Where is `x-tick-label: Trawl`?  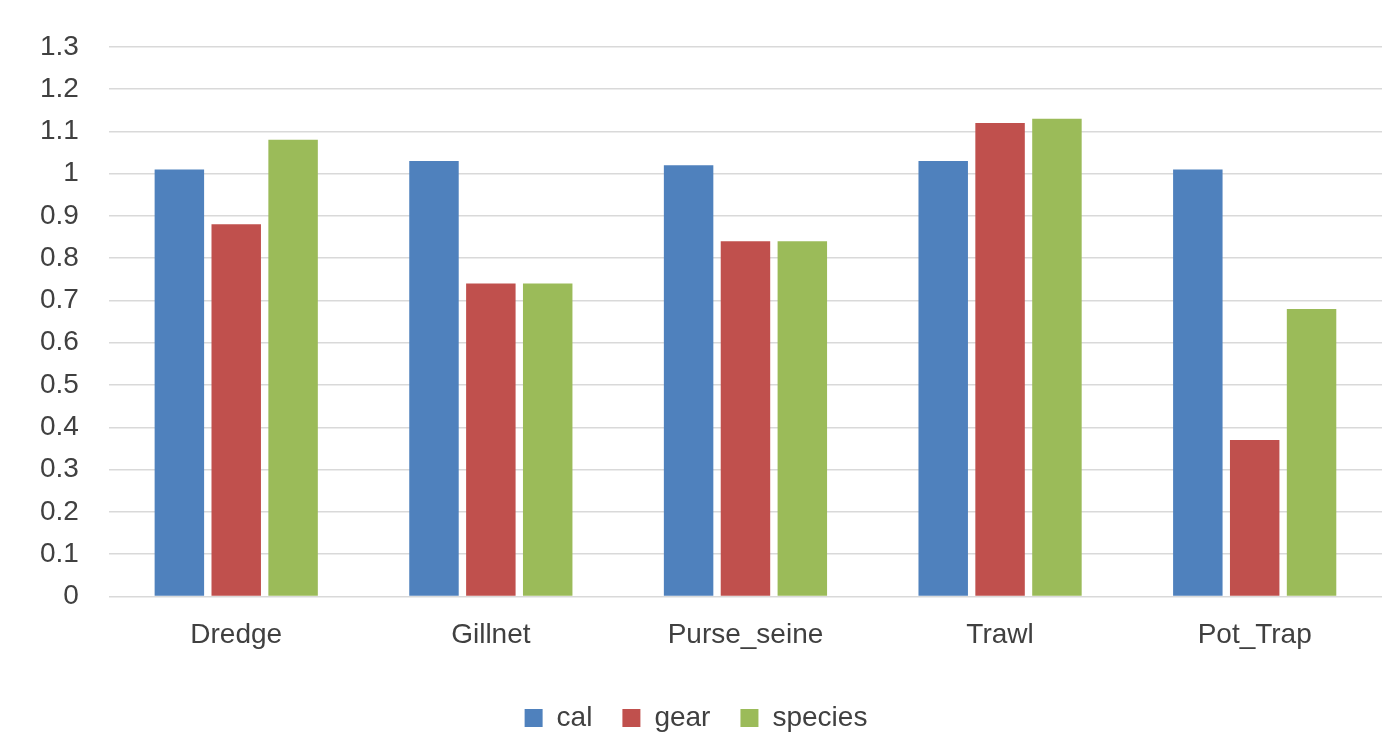
x-tick-label: Trawl is located at coordinates (1000, 633).